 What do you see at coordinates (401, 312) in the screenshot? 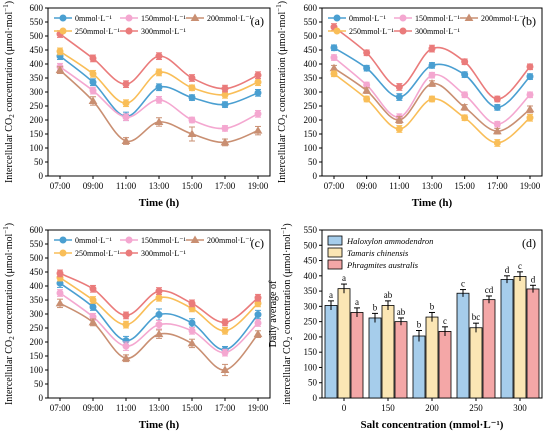
I see `significance-letter: ab` at bounding box center [401, 312].